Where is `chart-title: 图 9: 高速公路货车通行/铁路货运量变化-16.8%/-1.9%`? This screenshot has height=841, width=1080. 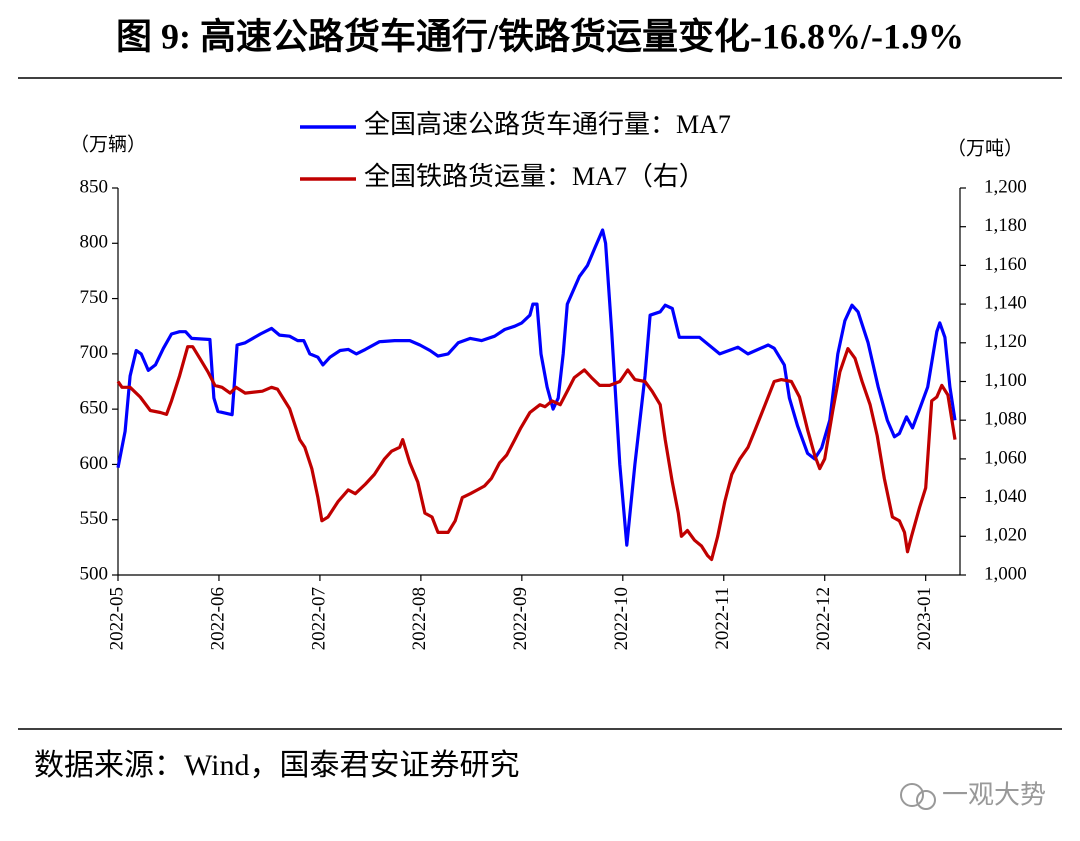 chart-title: 图 9: 高速公路货车通行/铁路货运量变化-16.8%/-1.9% is located at coordinates (540, 35).